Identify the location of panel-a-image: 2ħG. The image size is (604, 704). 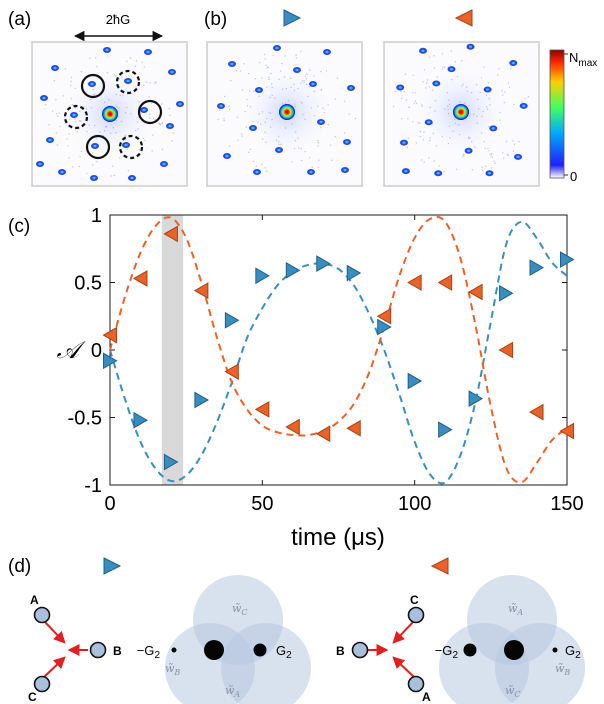
(109, 99).